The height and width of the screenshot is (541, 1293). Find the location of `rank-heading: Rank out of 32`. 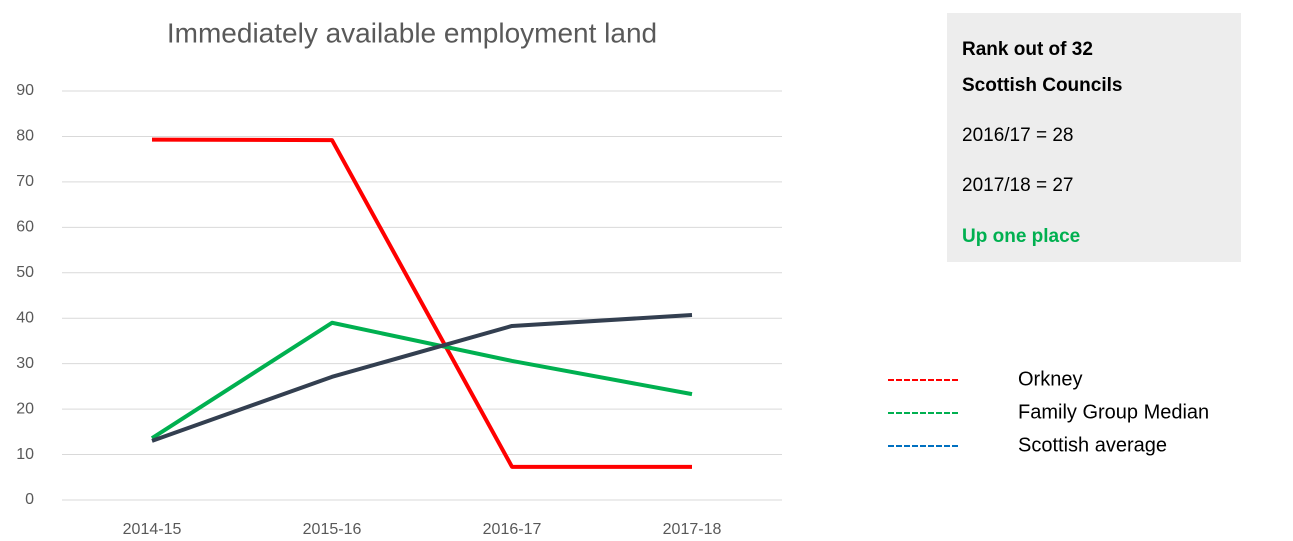

rank-heading: Rank out of 32 is located at coordinates (1027, 49).